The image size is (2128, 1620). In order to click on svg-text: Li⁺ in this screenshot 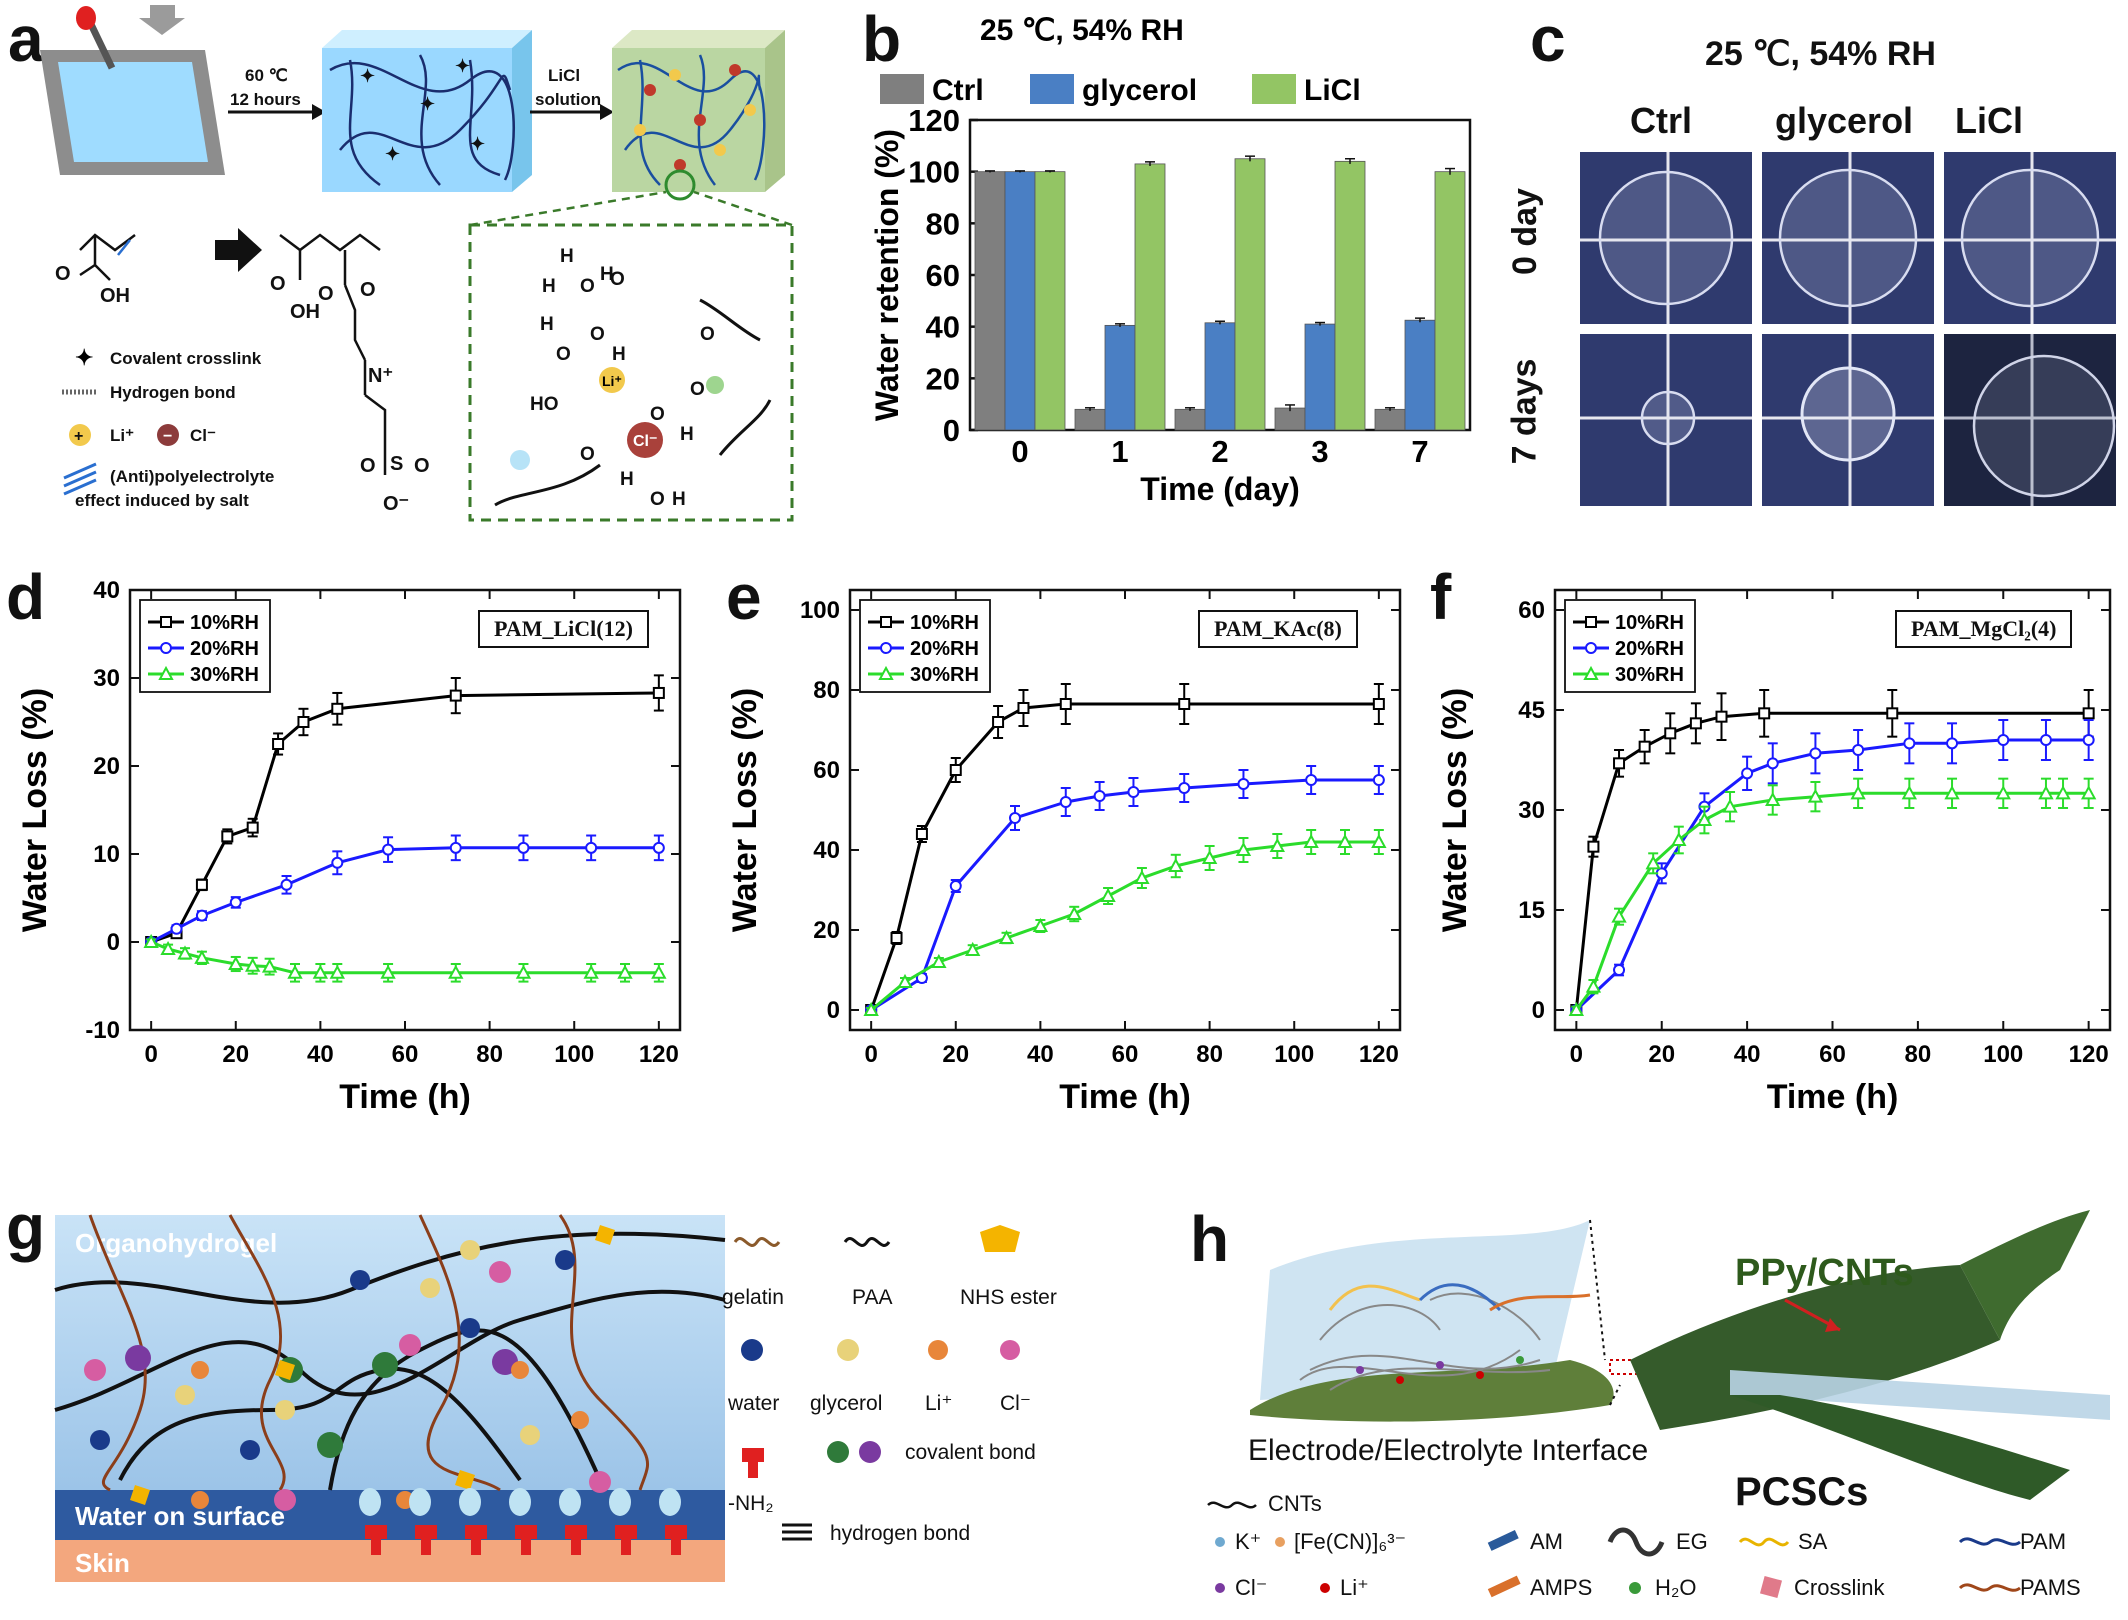, I will do `click(612, 381)`.